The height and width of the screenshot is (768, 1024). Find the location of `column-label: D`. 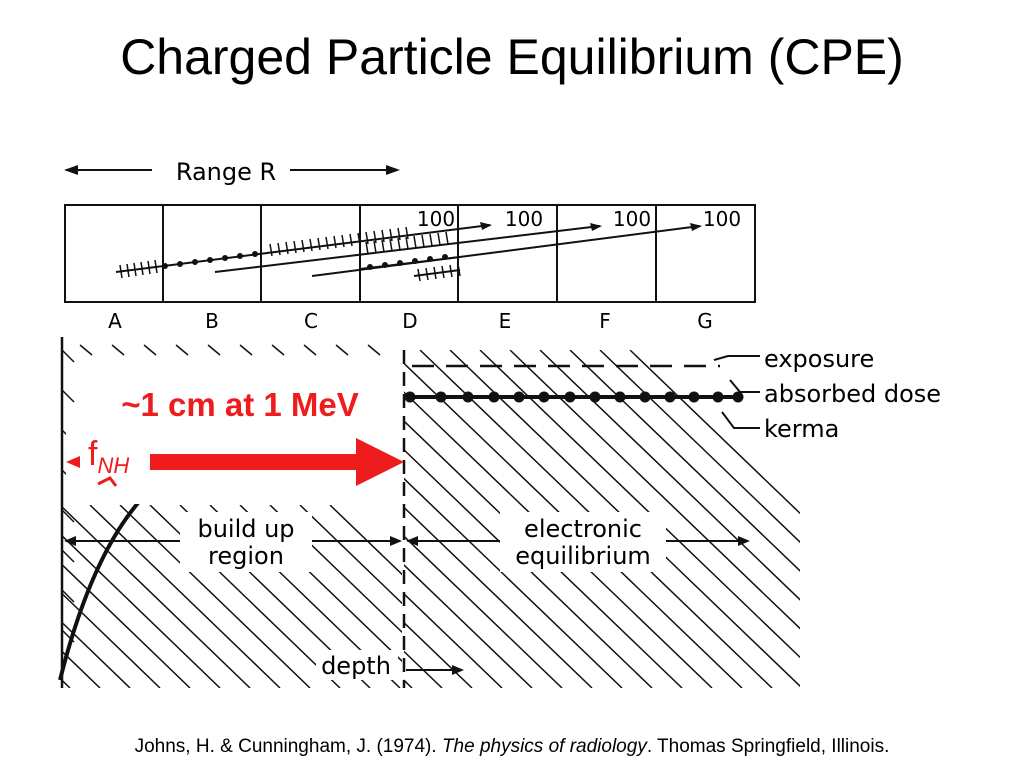

column-label: D is located at coordinates (409, 321).